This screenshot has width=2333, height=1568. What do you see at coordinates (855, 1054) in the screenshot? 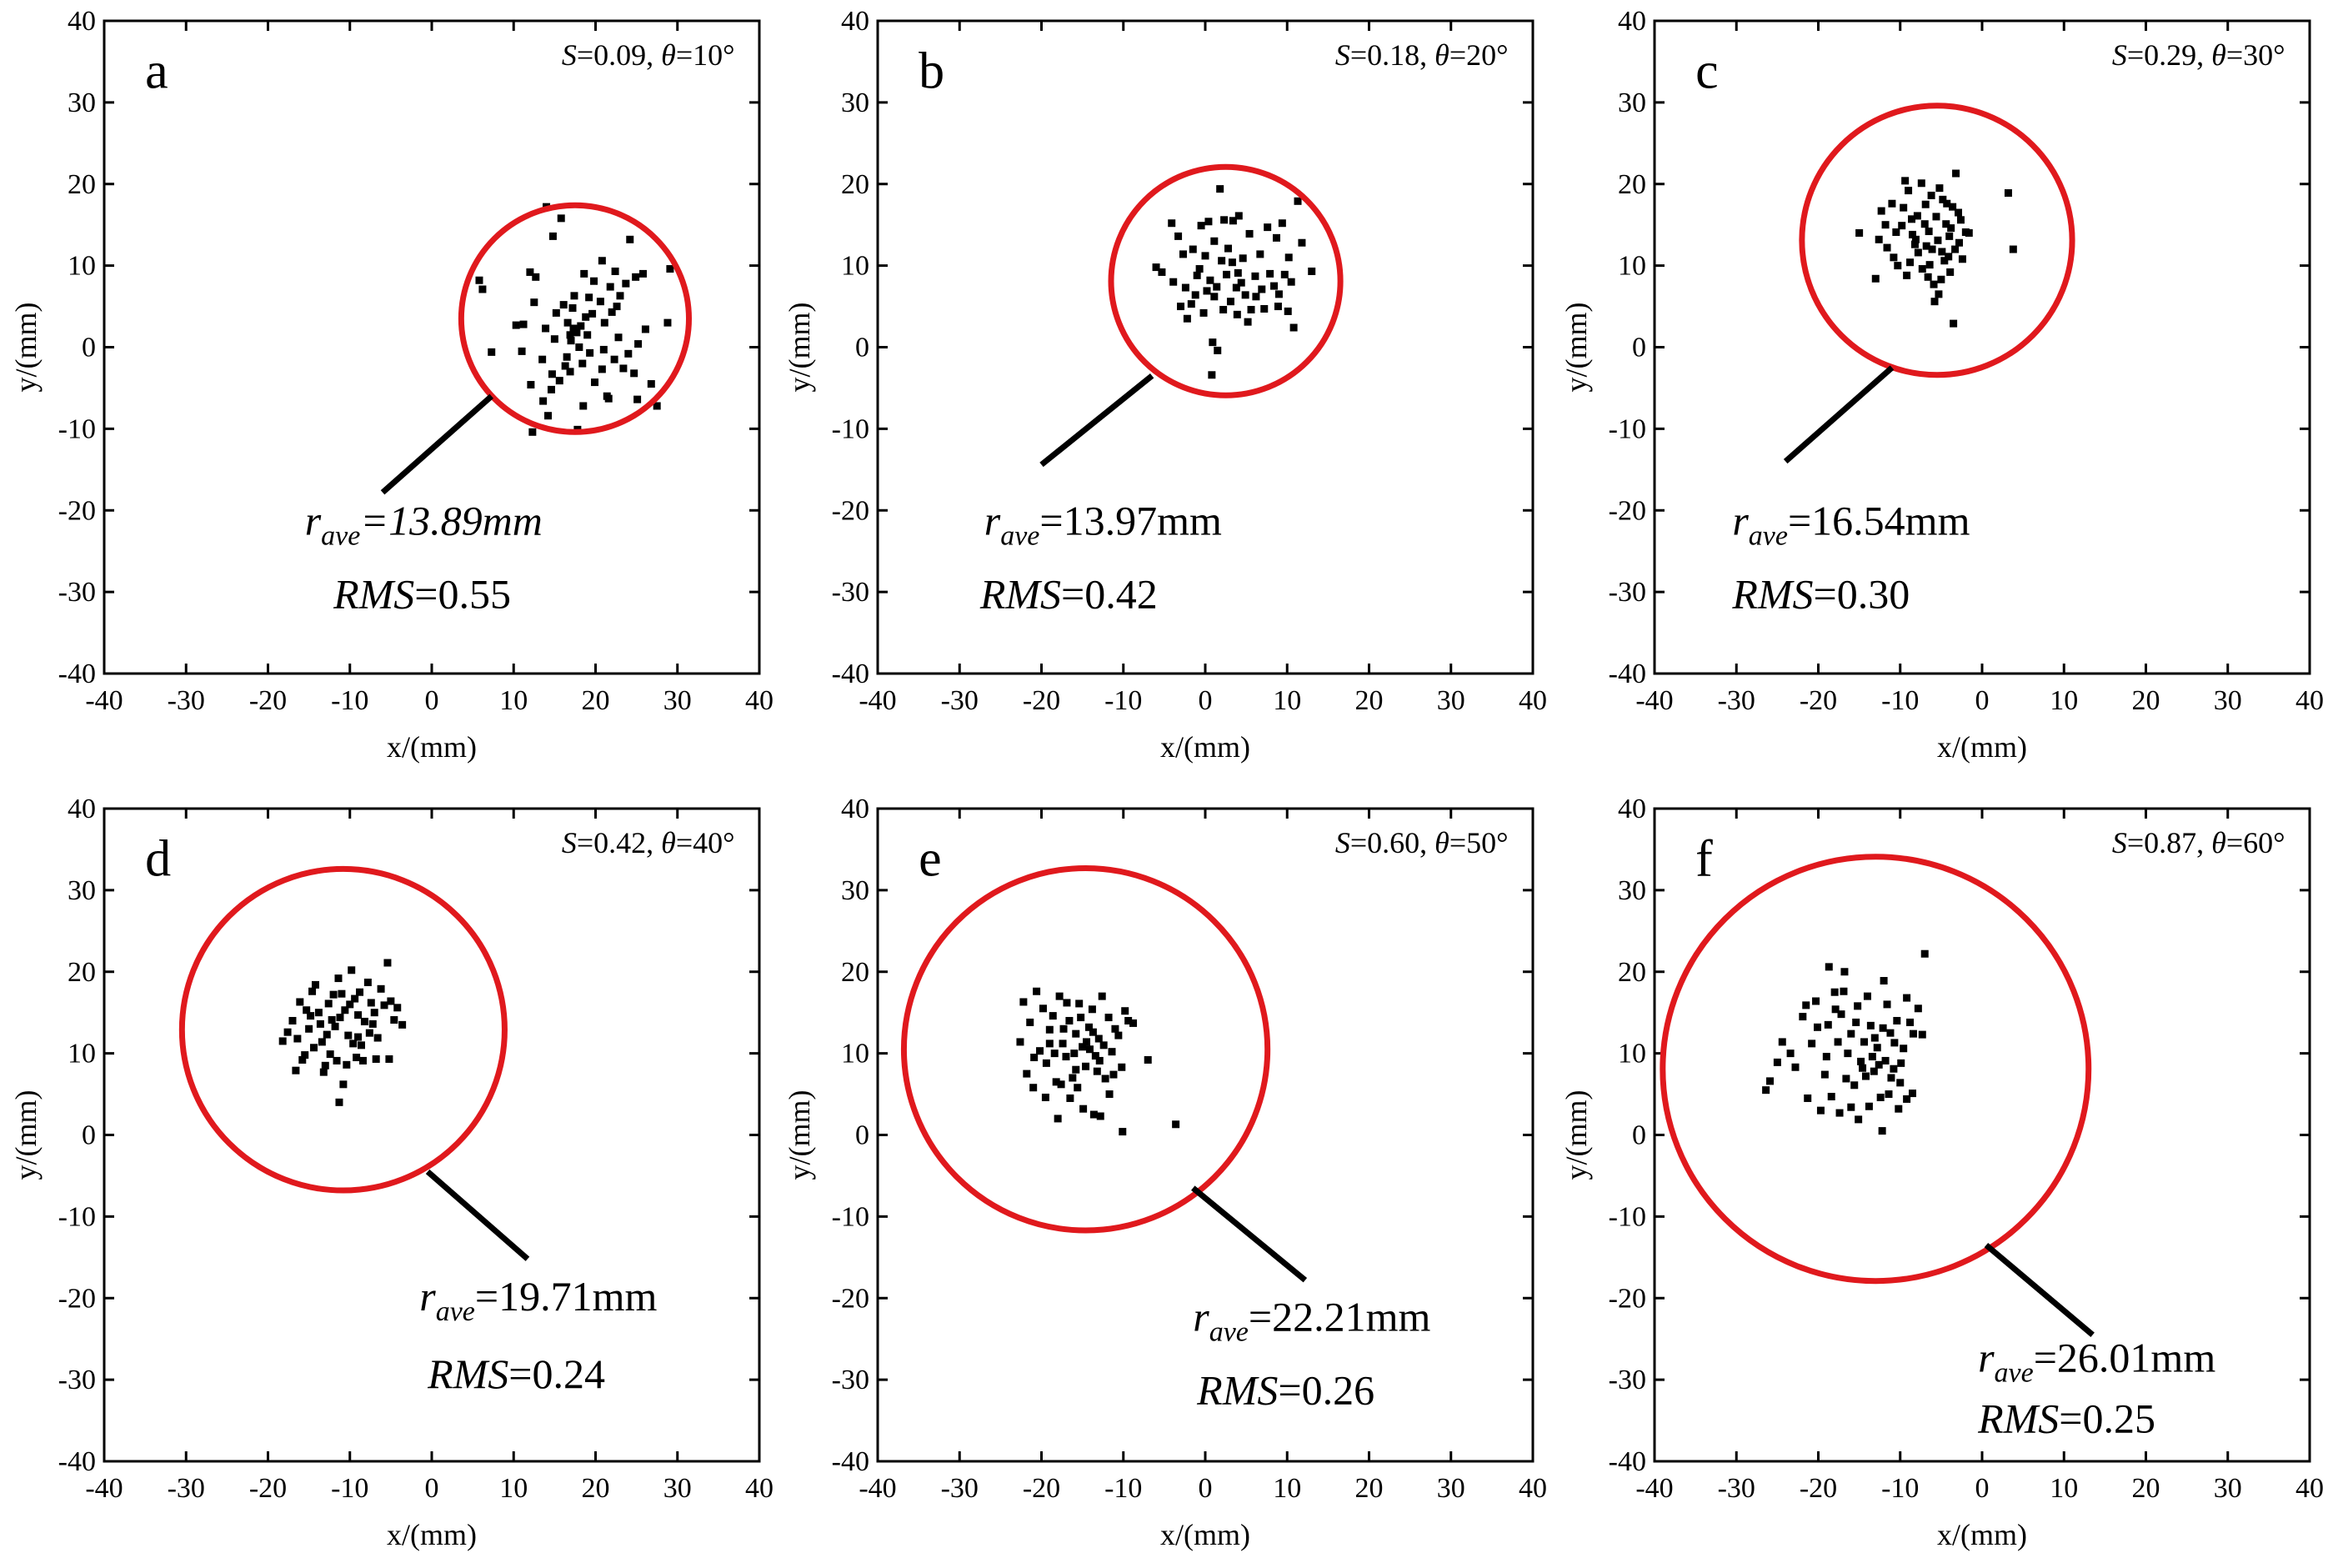
I see `y-tick-label: 10` at bounding box center [855, 1054].